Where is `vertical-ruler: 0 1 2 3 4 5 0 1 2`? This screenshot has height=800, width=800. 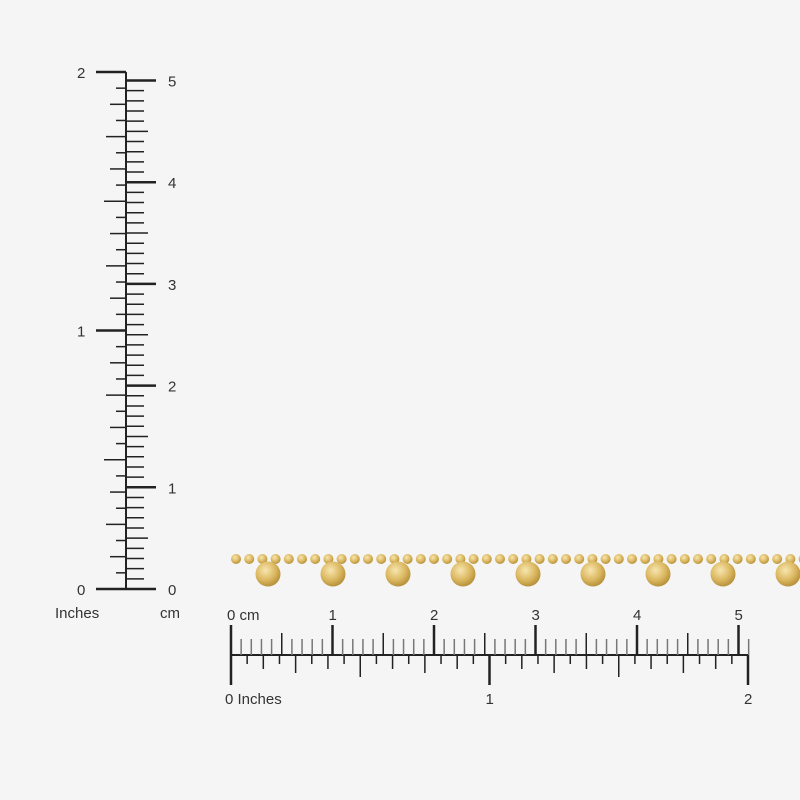
vertical-ruler: 0 1 2 3 4 5 0 1 2 is located at coordinates (126, 332).